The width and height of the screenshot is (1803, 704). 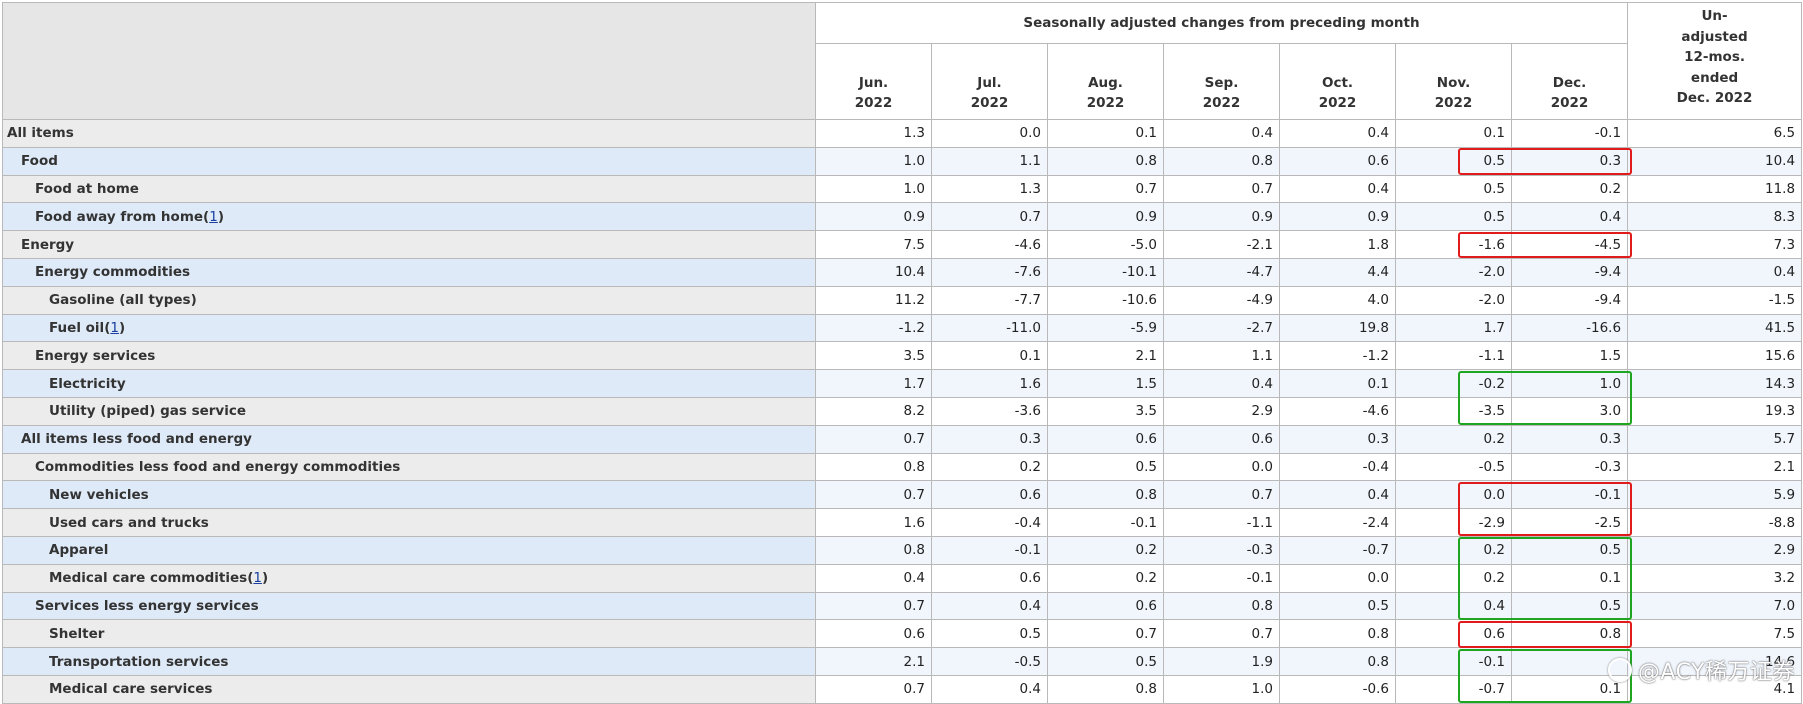 I want to click on value-cell: -10.6, so click(x=1105, y=300).